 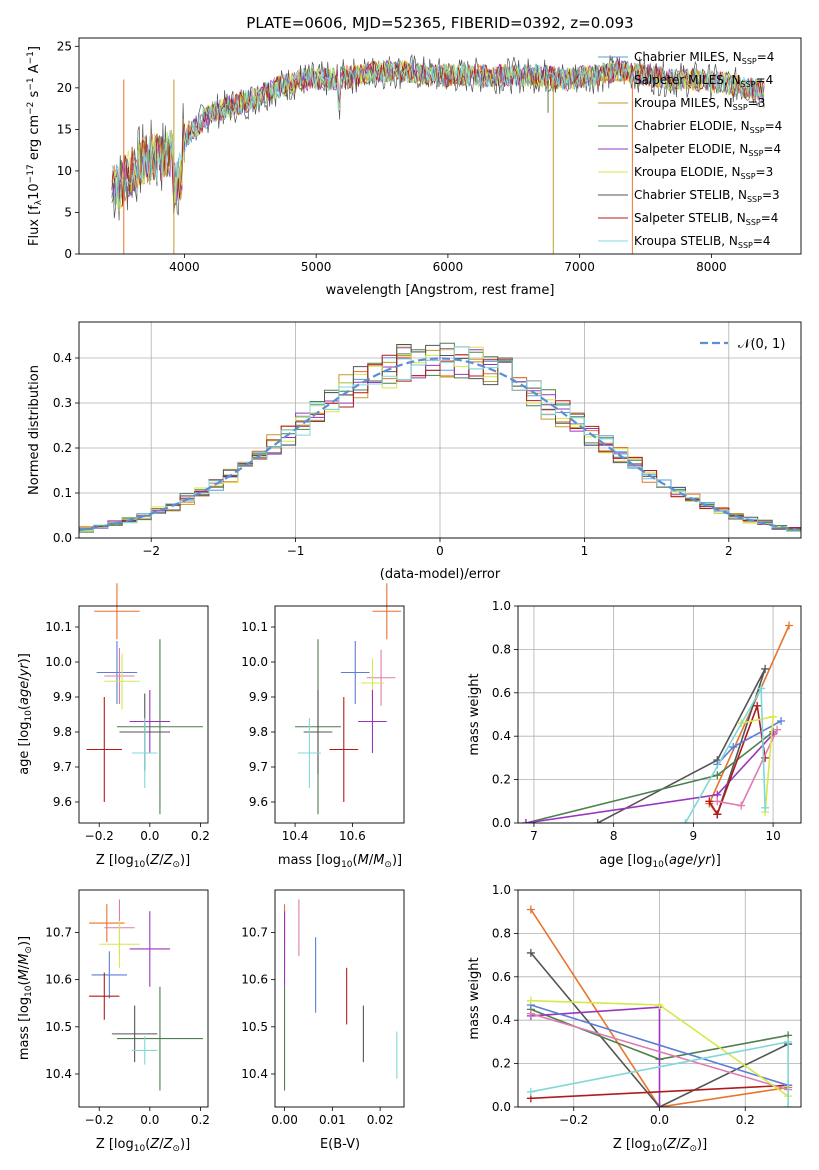 What do you see at coordinates (761, 344) in the screenshot?
I see `legend-label: 𝒩(0, 1)` at bounding box center [761, 344].